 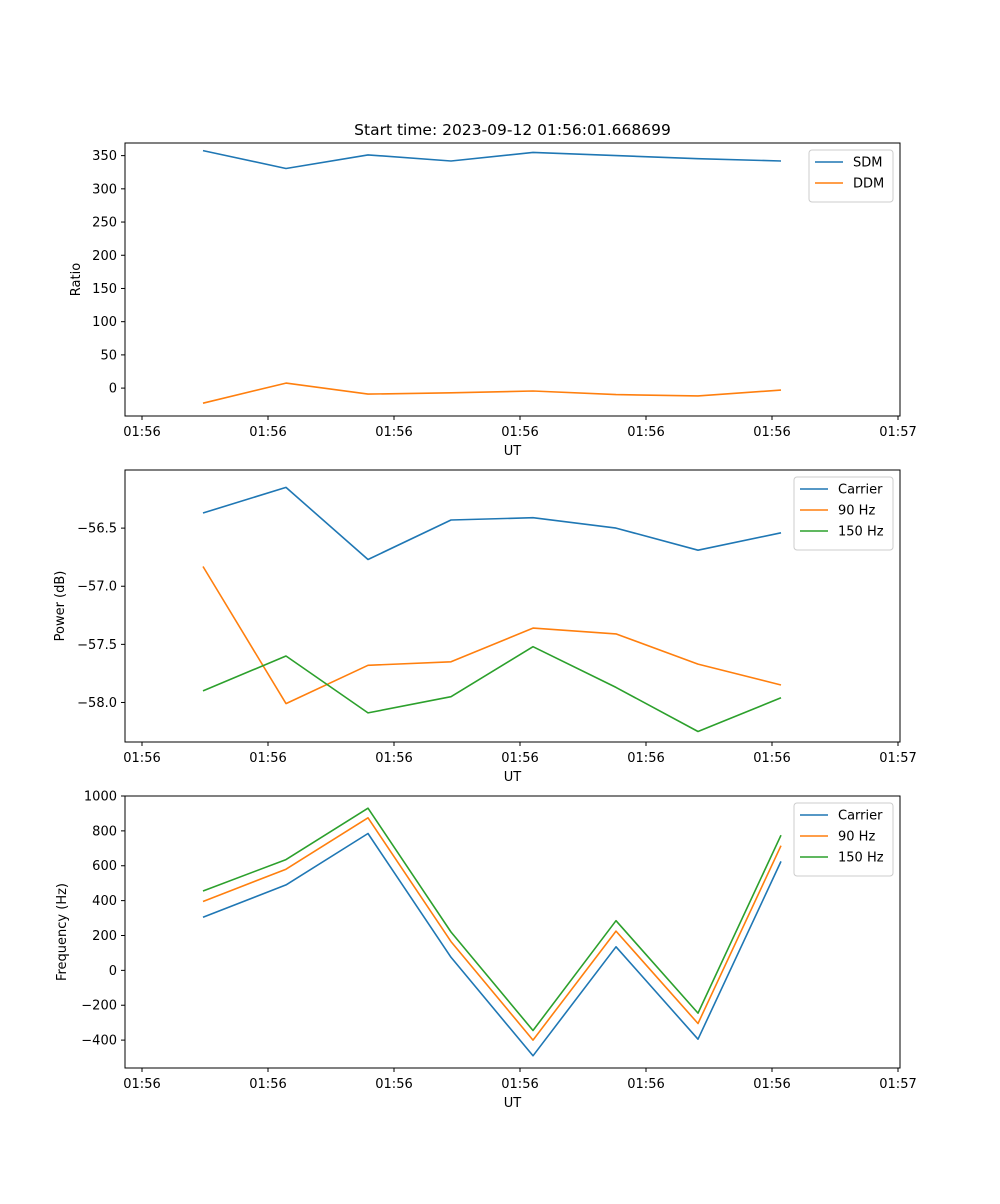 I want to click on y-tick-label: 400, so click(x=104, y=901).